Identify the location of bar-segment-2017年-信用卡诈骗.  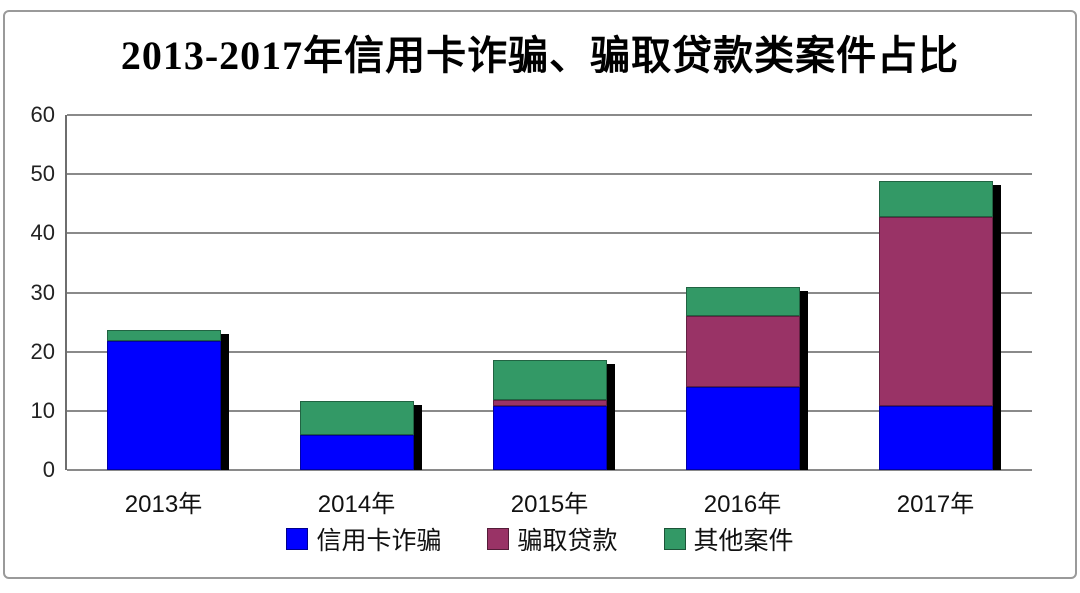
(935, 438).